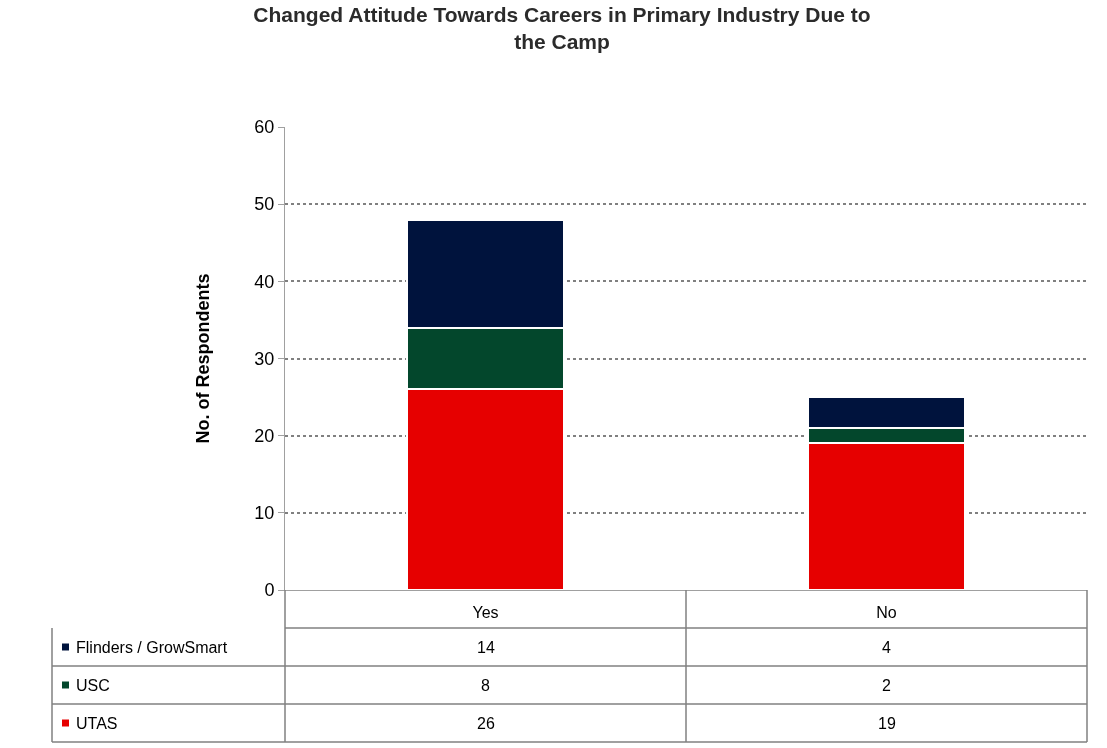  What do you see at coordinates (886, 647) in the screenshot?
I see `data-label: 4` at bounding box center [886, 647].